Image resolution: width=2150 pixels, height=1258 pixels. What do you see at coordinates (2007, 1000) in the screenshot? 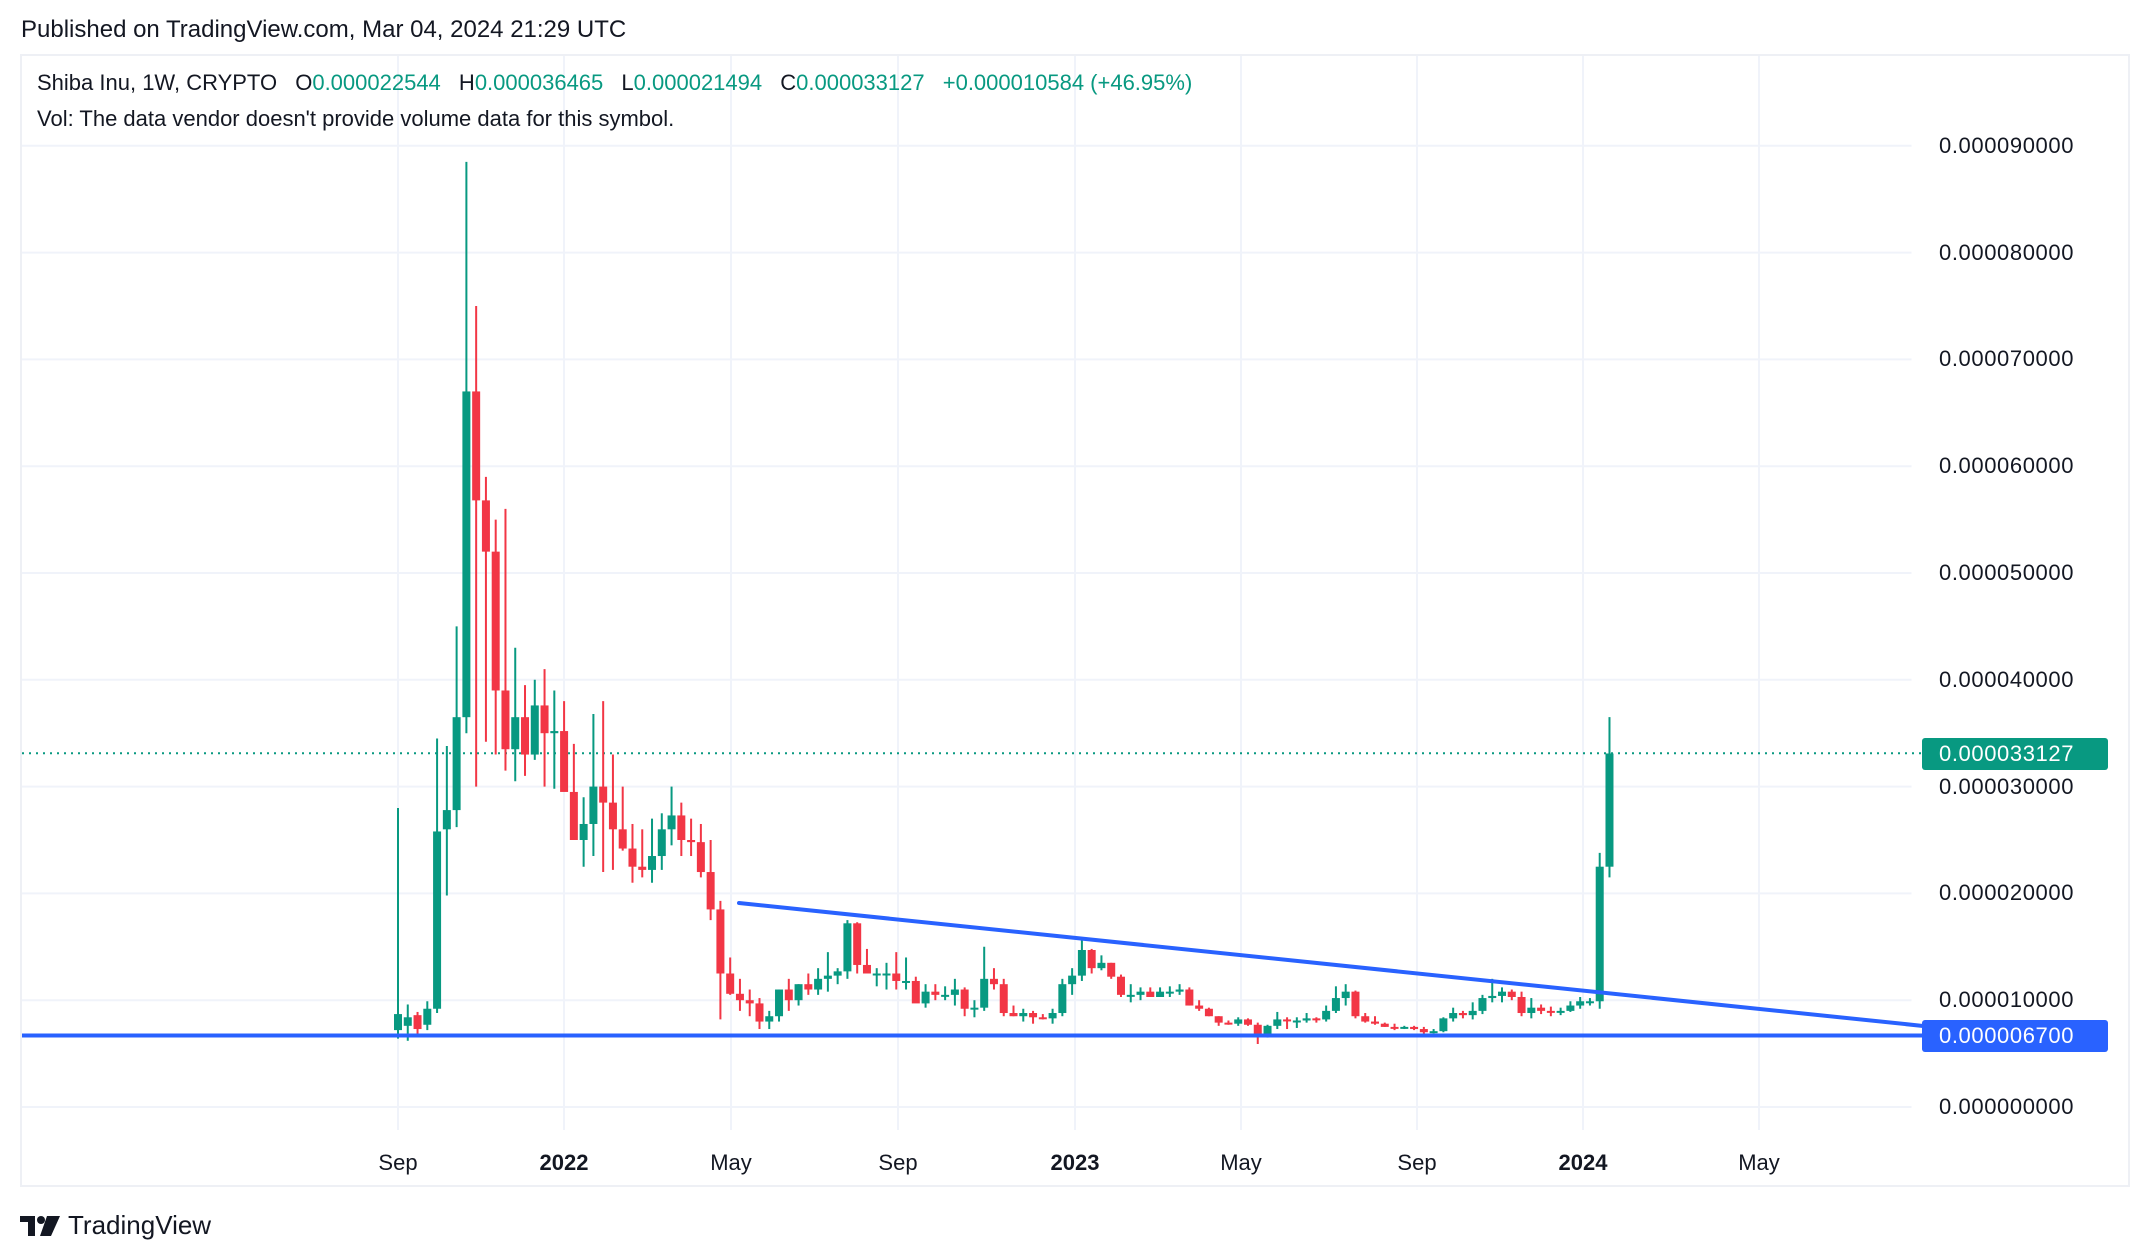
I see `price-tick-label: 0.000010000` at bounding box center [2007, 1000].